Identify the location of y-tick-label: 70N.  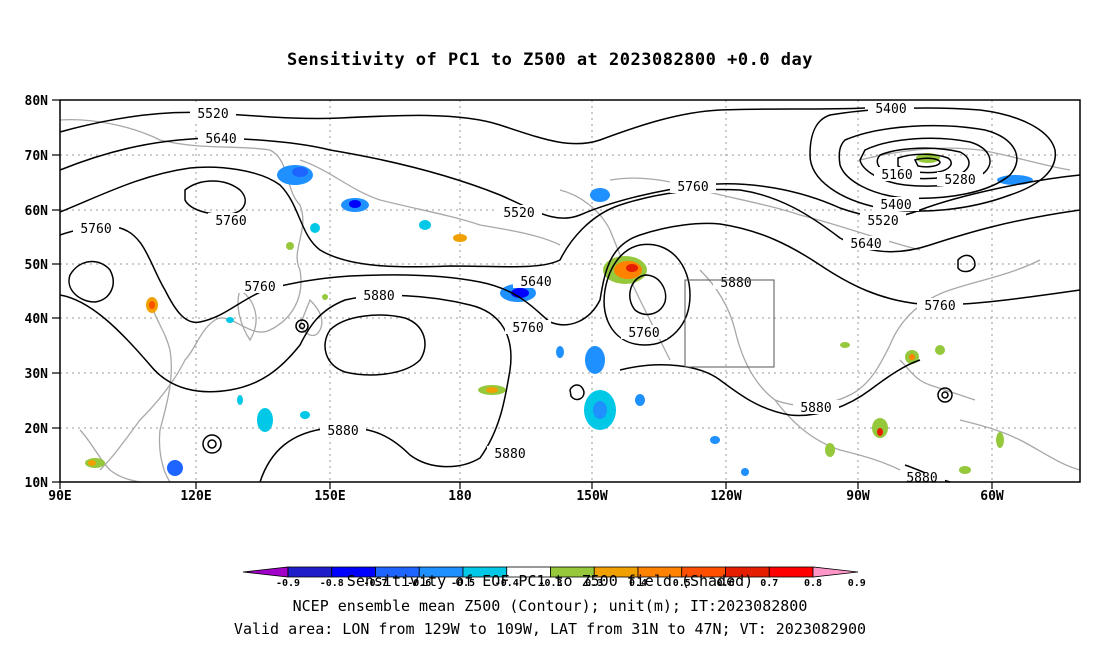
(37, 156).